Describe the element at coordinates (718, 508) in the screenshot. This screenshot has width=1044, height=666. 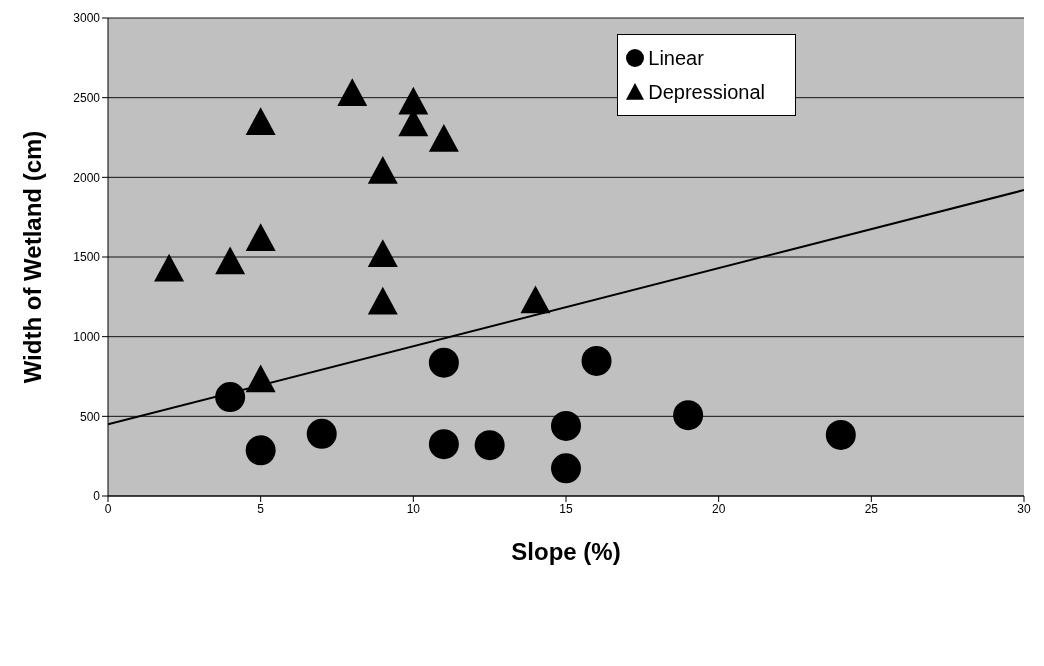
I see `x-tick-label: 20` at that location.